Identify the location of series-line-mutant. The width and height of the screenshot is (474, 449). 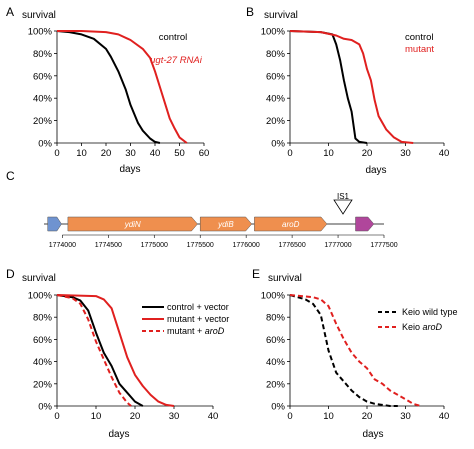
(351, 87).